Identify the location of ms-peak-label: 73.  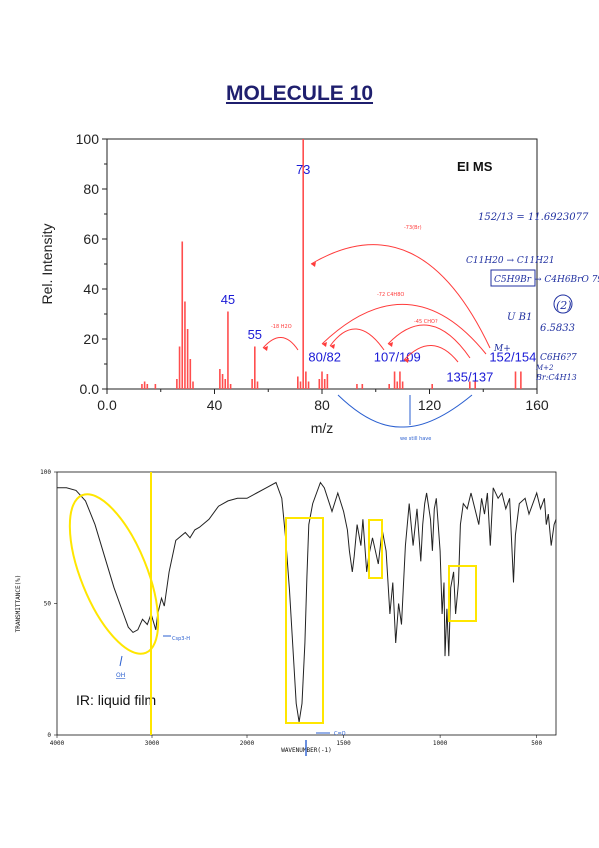
(303, 169).